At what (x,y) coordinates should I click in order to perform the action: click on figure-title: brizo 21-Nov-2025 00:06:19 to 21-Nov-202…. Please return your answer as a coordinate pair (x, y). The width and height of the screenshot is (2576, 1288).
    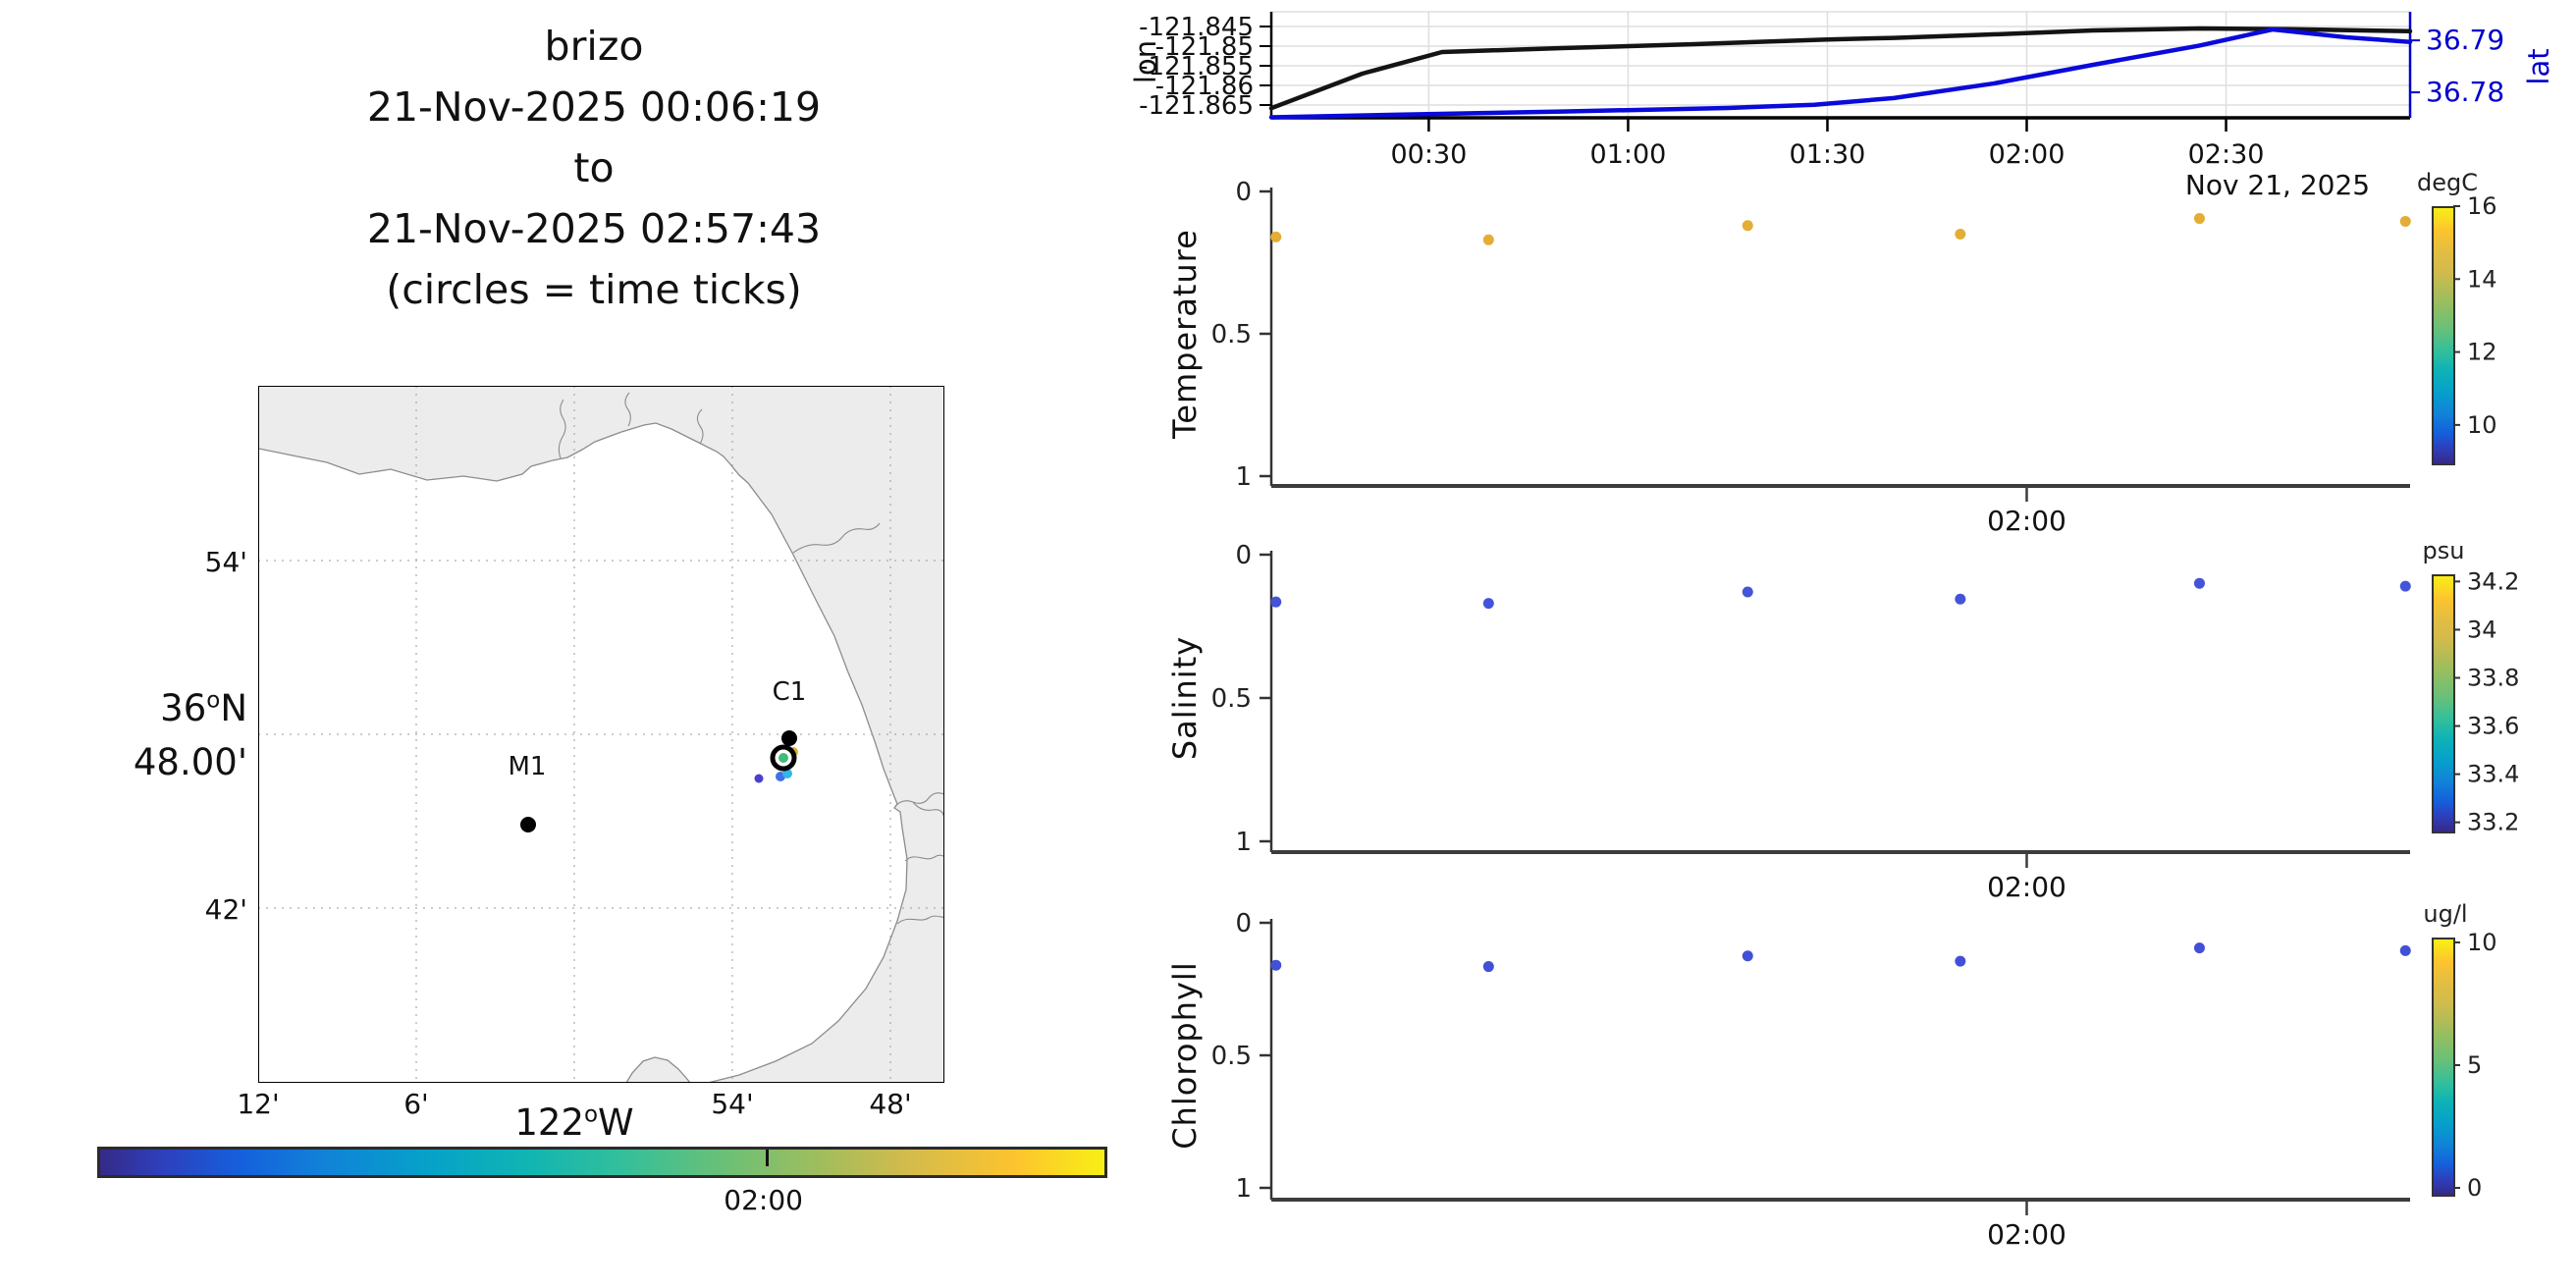
    Looking at the image, I should click on (594, 168).